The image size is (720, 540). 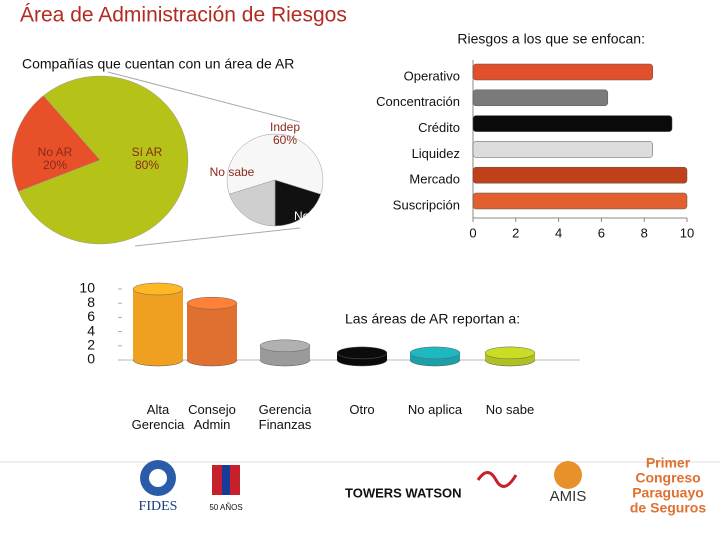 What do you see at coordinates (432, 319) in the screenshot?
I see `column-title: Las áreas de AR reportan a:` at bounding box center [432, 319].